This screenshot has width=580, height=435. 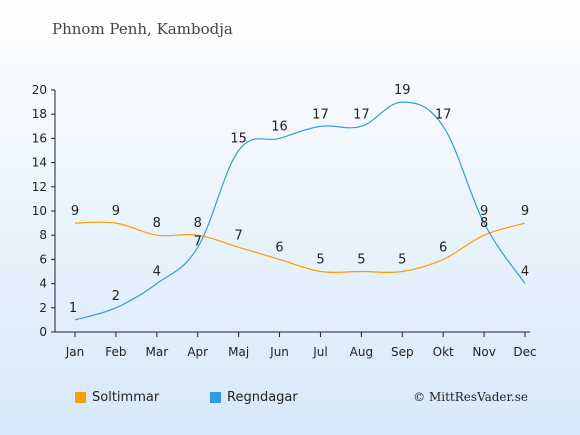 What do you see at coordinates (39, 163) in the screenshot?
I see `y-tick-label-14: 14` at bounding box center [39, 163].